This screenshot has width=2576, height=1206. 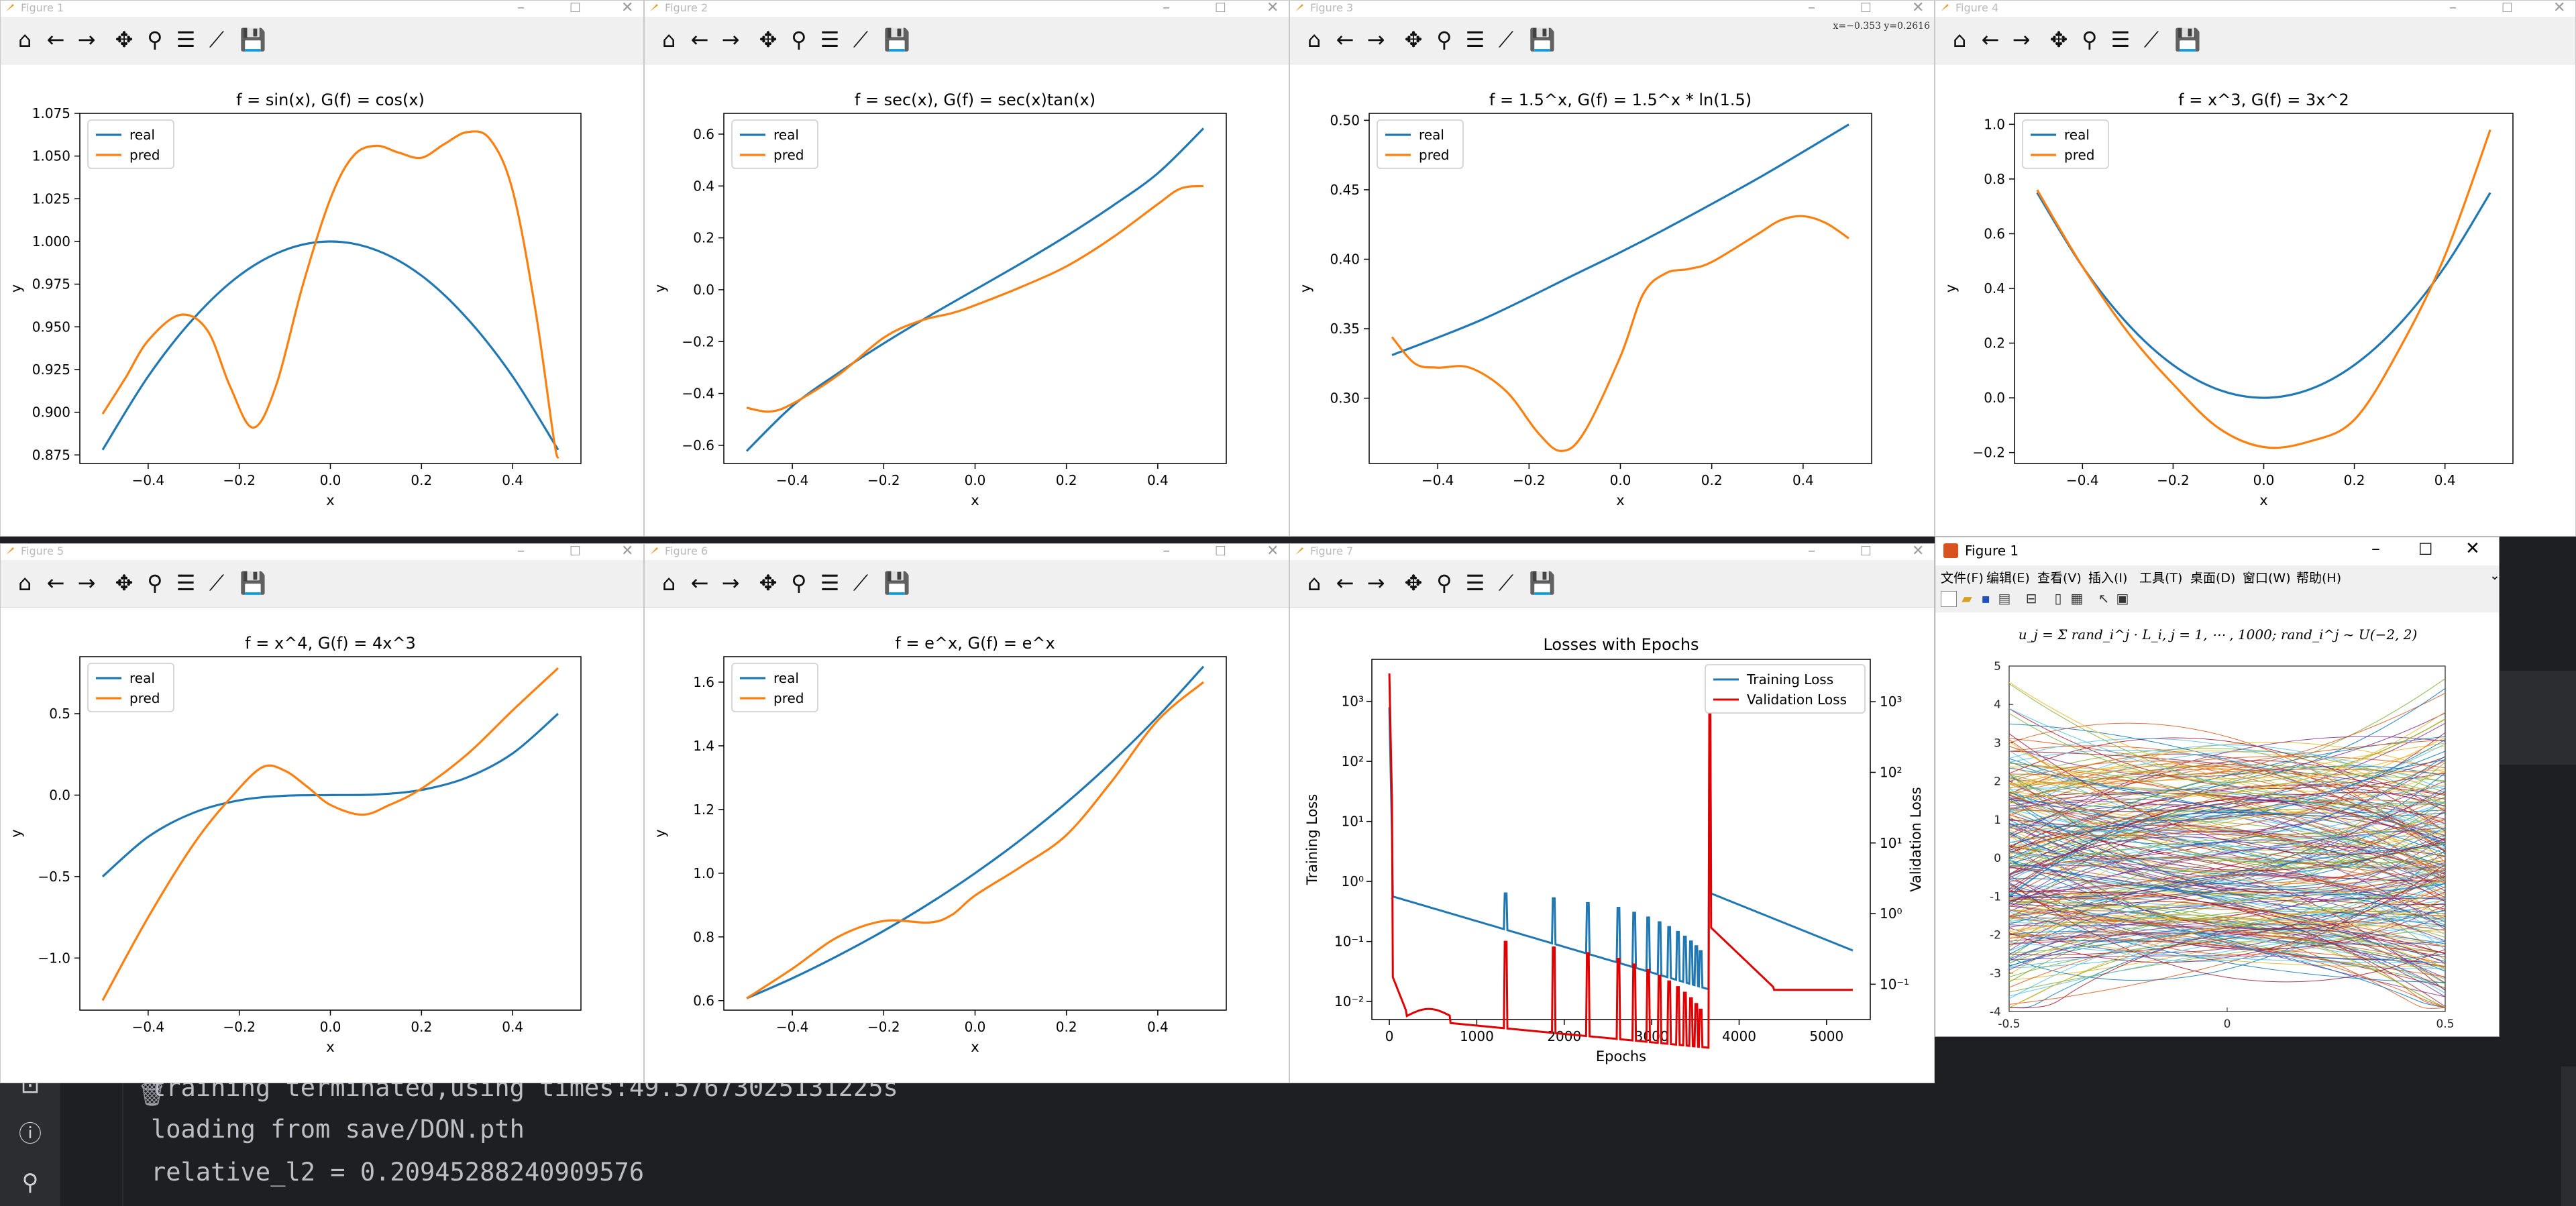 I want to click on problems-icon: ⓘ, so click(x=30, y=1134).